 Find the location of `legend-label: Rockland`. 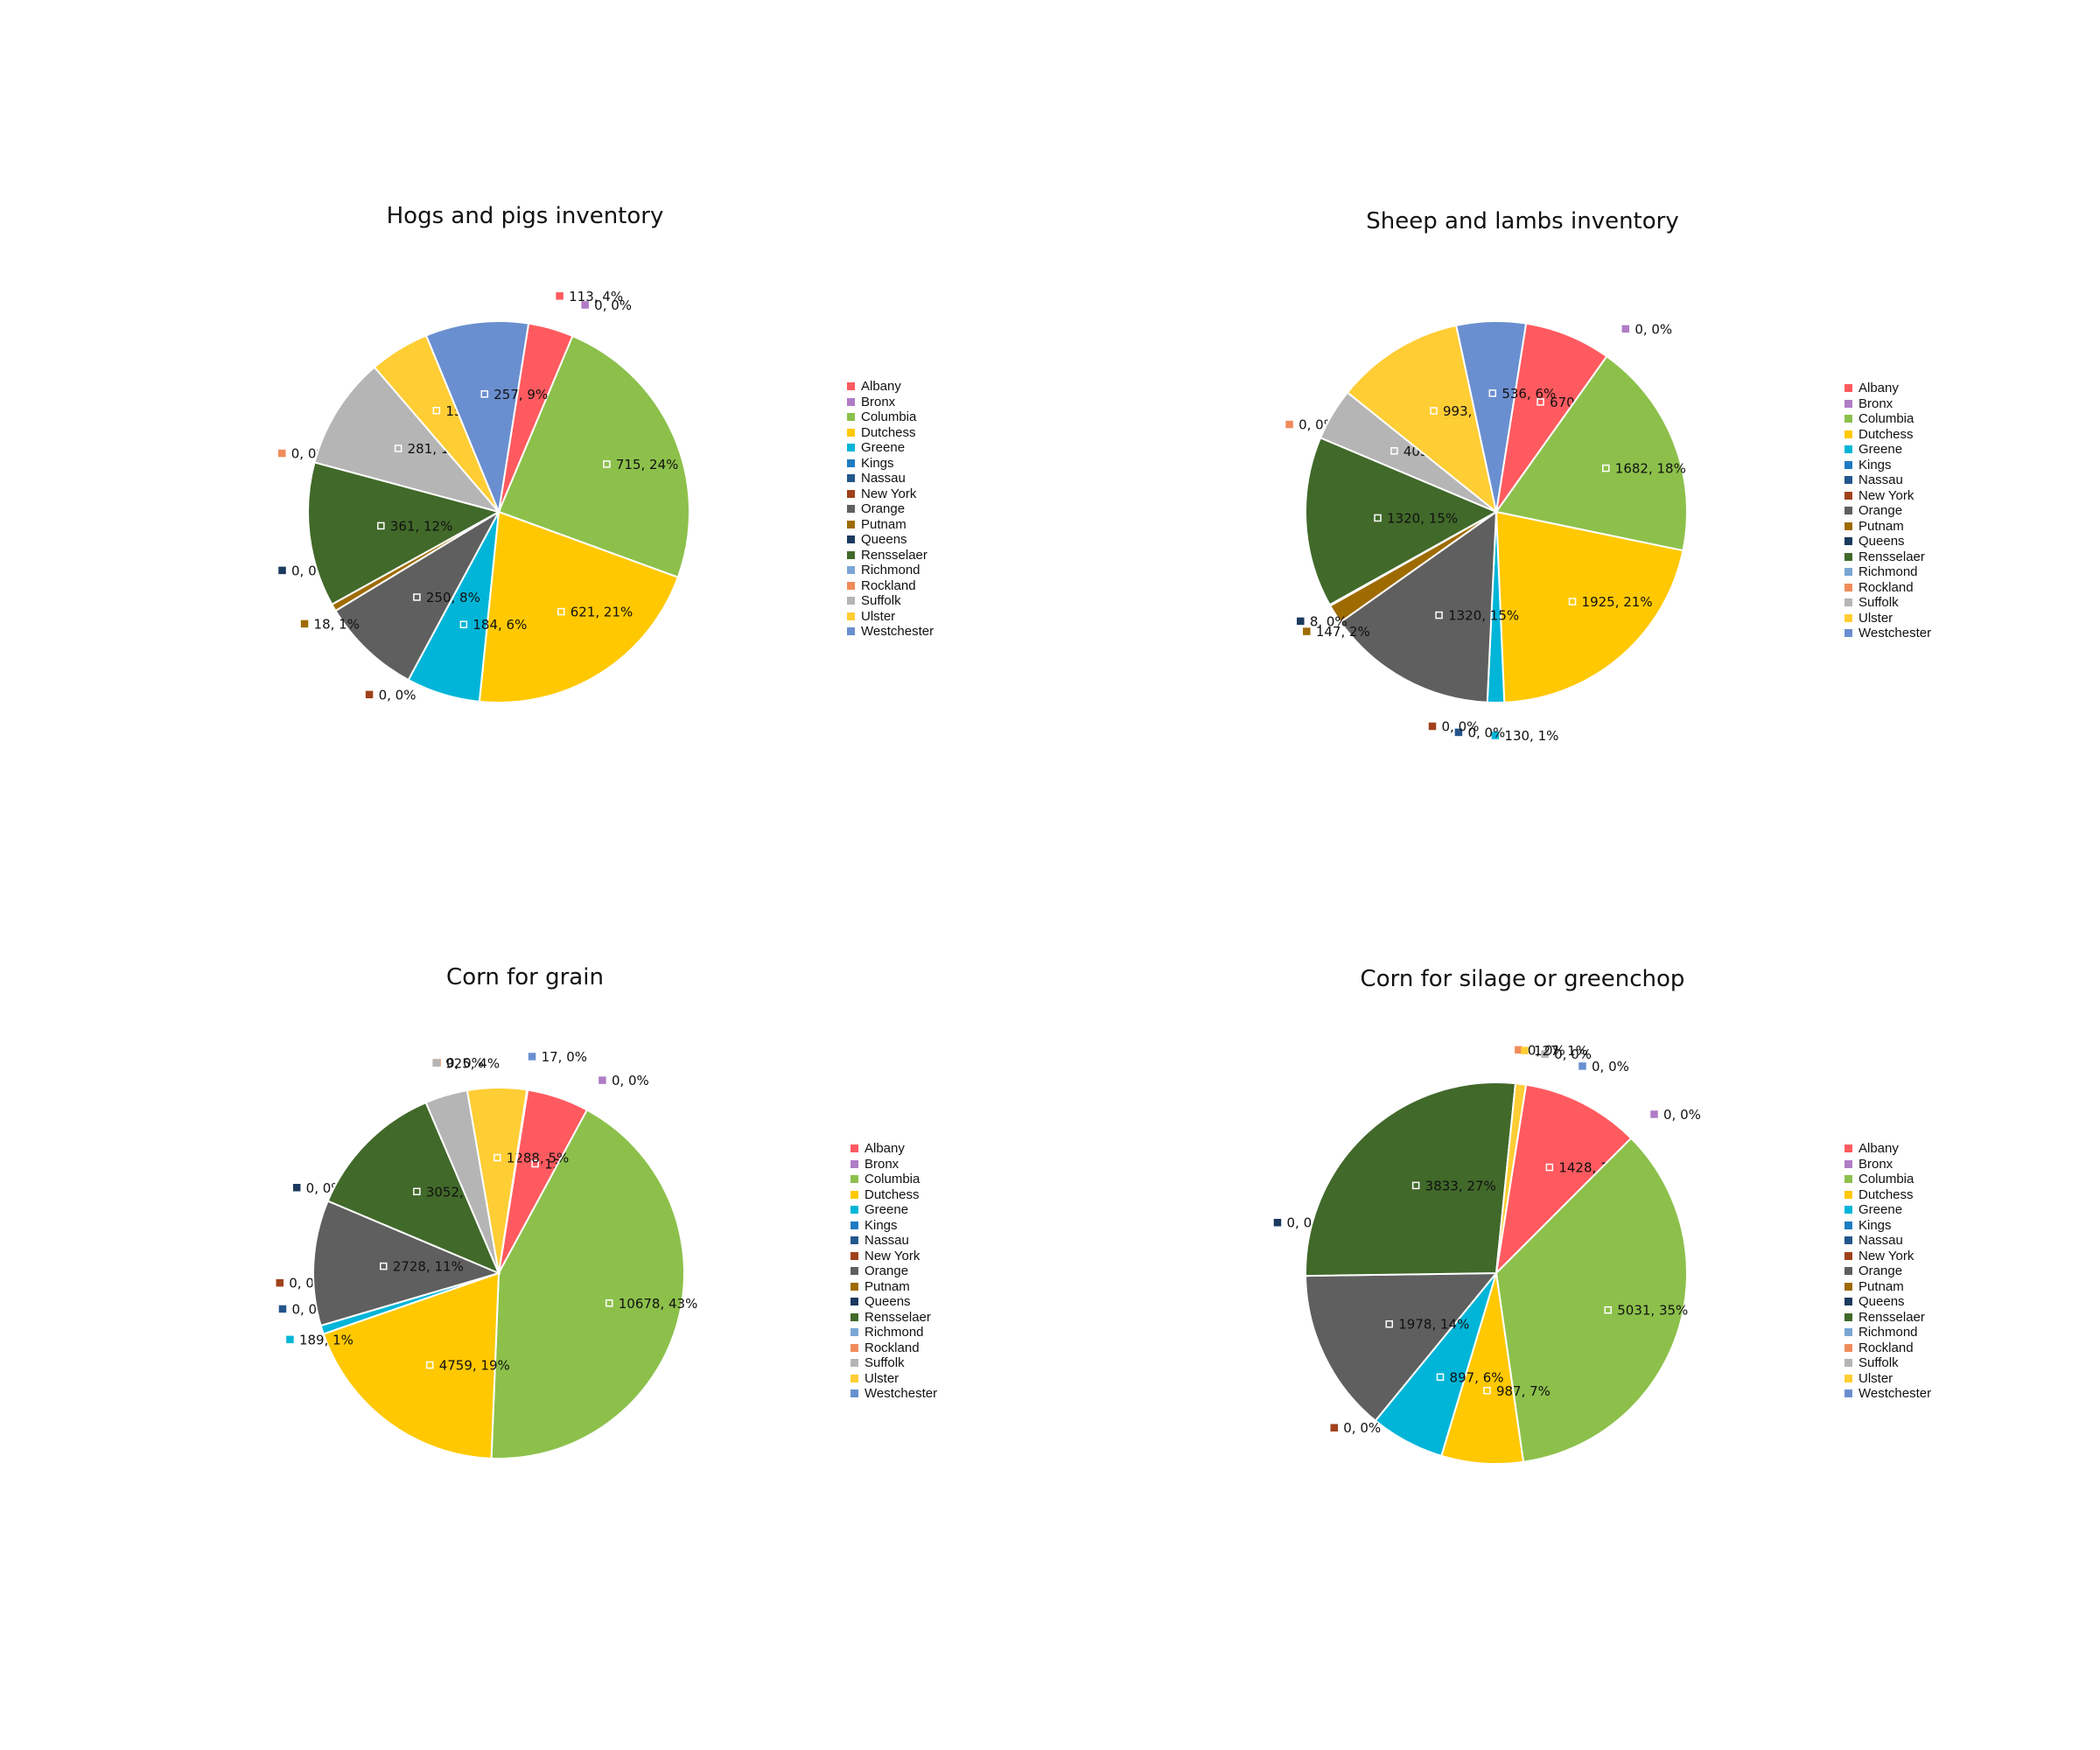

legend-label: Rockland is located at coordinates (1886, 587).